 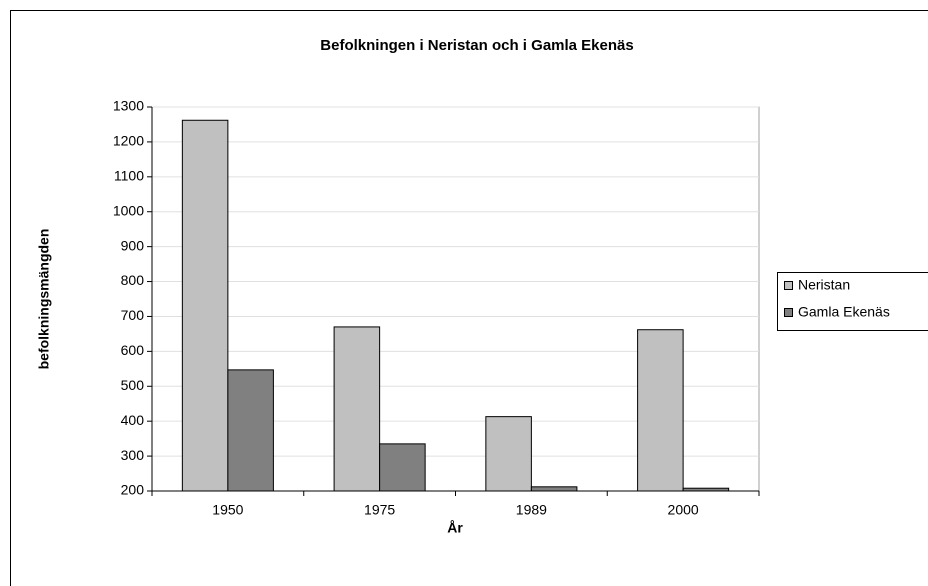 What do you see at coordinates (128, 210) in the screenshot?
I see `y-tick-label: 1000` at bounding box center [128, 210].